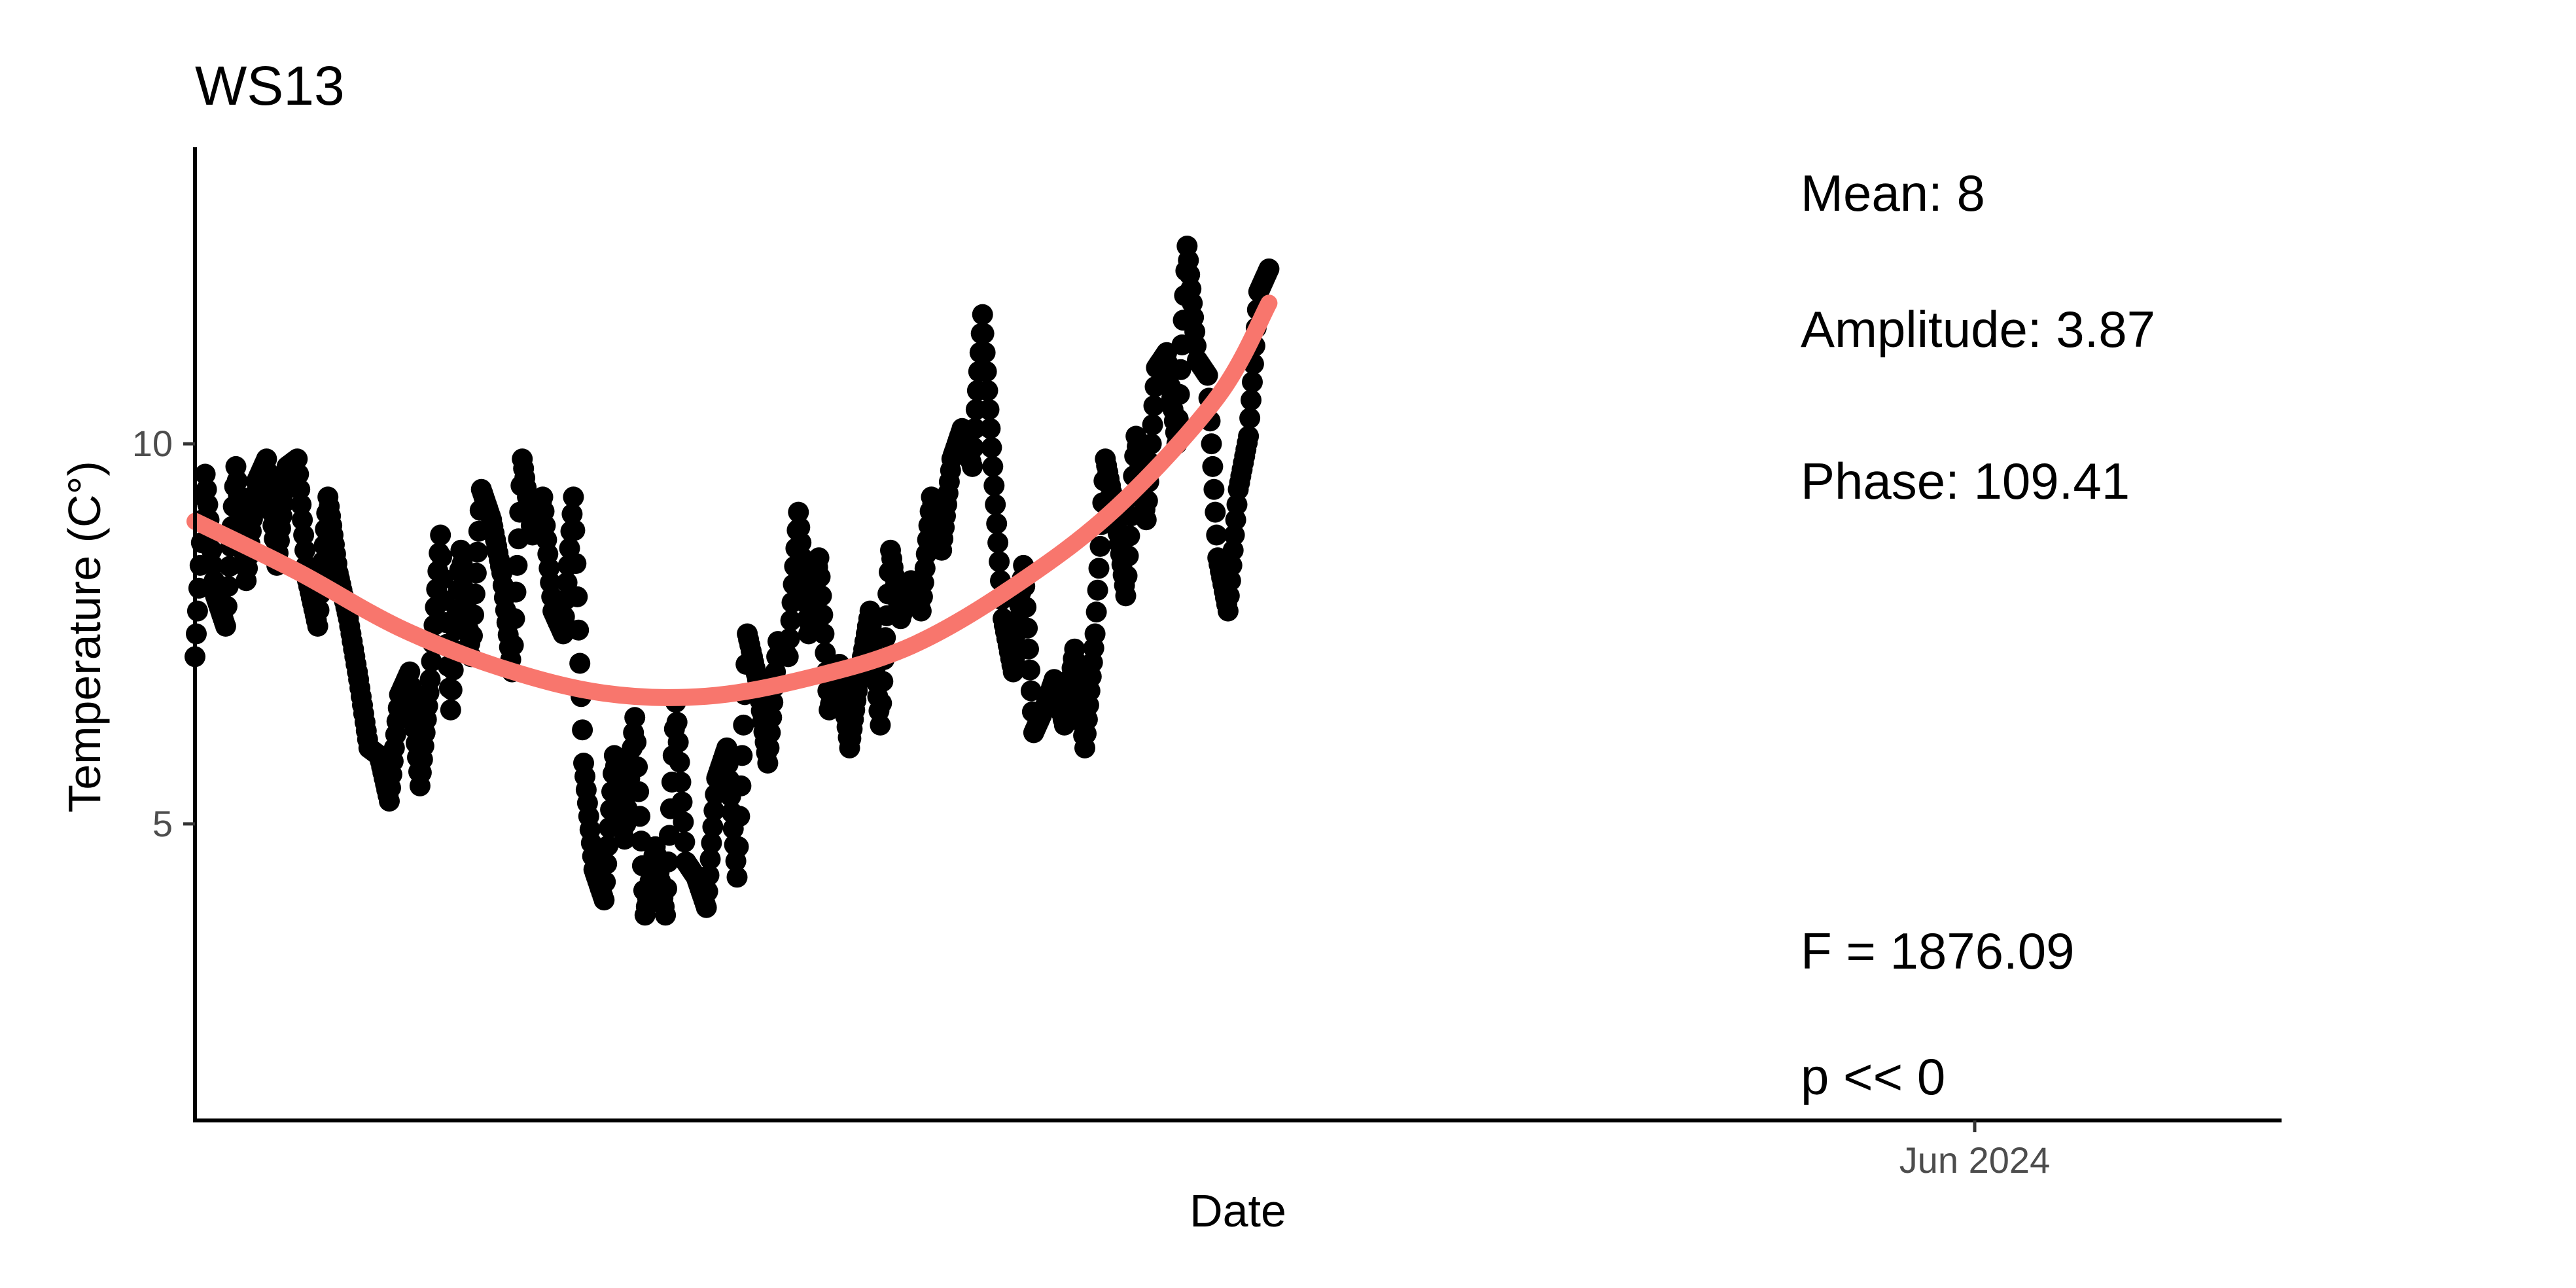 This screenshot has width=2576, height=1288. What do you see at coordinates (1978, 329) in the screenshot?
I see `annotation-amplitude: Amplitude: 3.87` at bounding box center [1978, 329].